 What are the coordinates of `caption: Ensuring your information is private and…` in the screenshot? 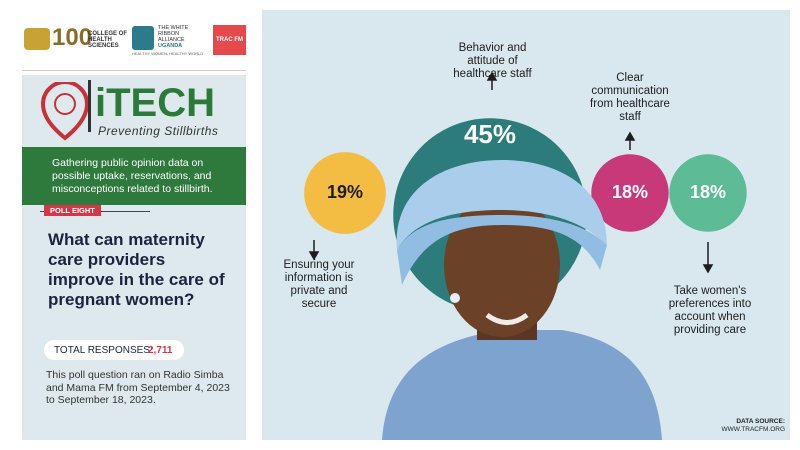 It's located at (319, 284).